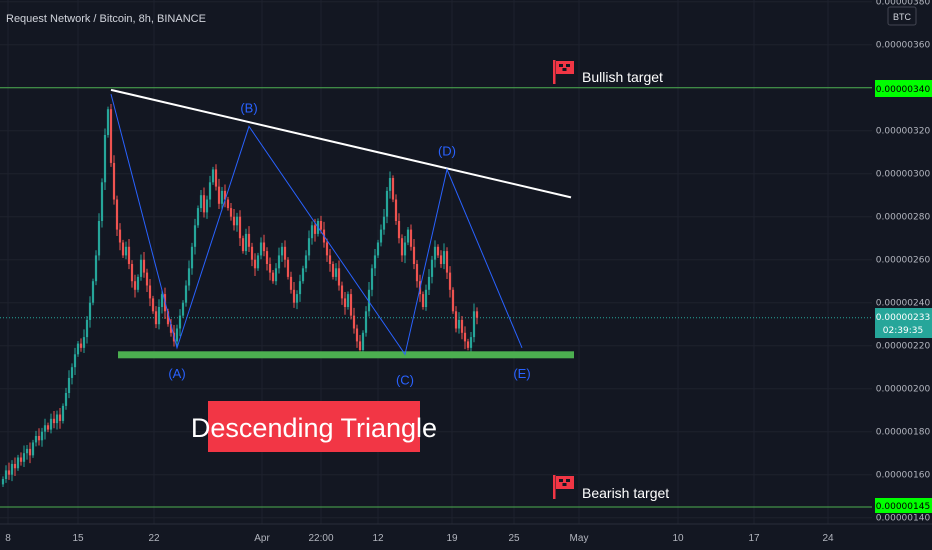  Describe the element at coordinates (622, 77) in the screenshot. I see `bullish-target-label: Bullish target` at that location.